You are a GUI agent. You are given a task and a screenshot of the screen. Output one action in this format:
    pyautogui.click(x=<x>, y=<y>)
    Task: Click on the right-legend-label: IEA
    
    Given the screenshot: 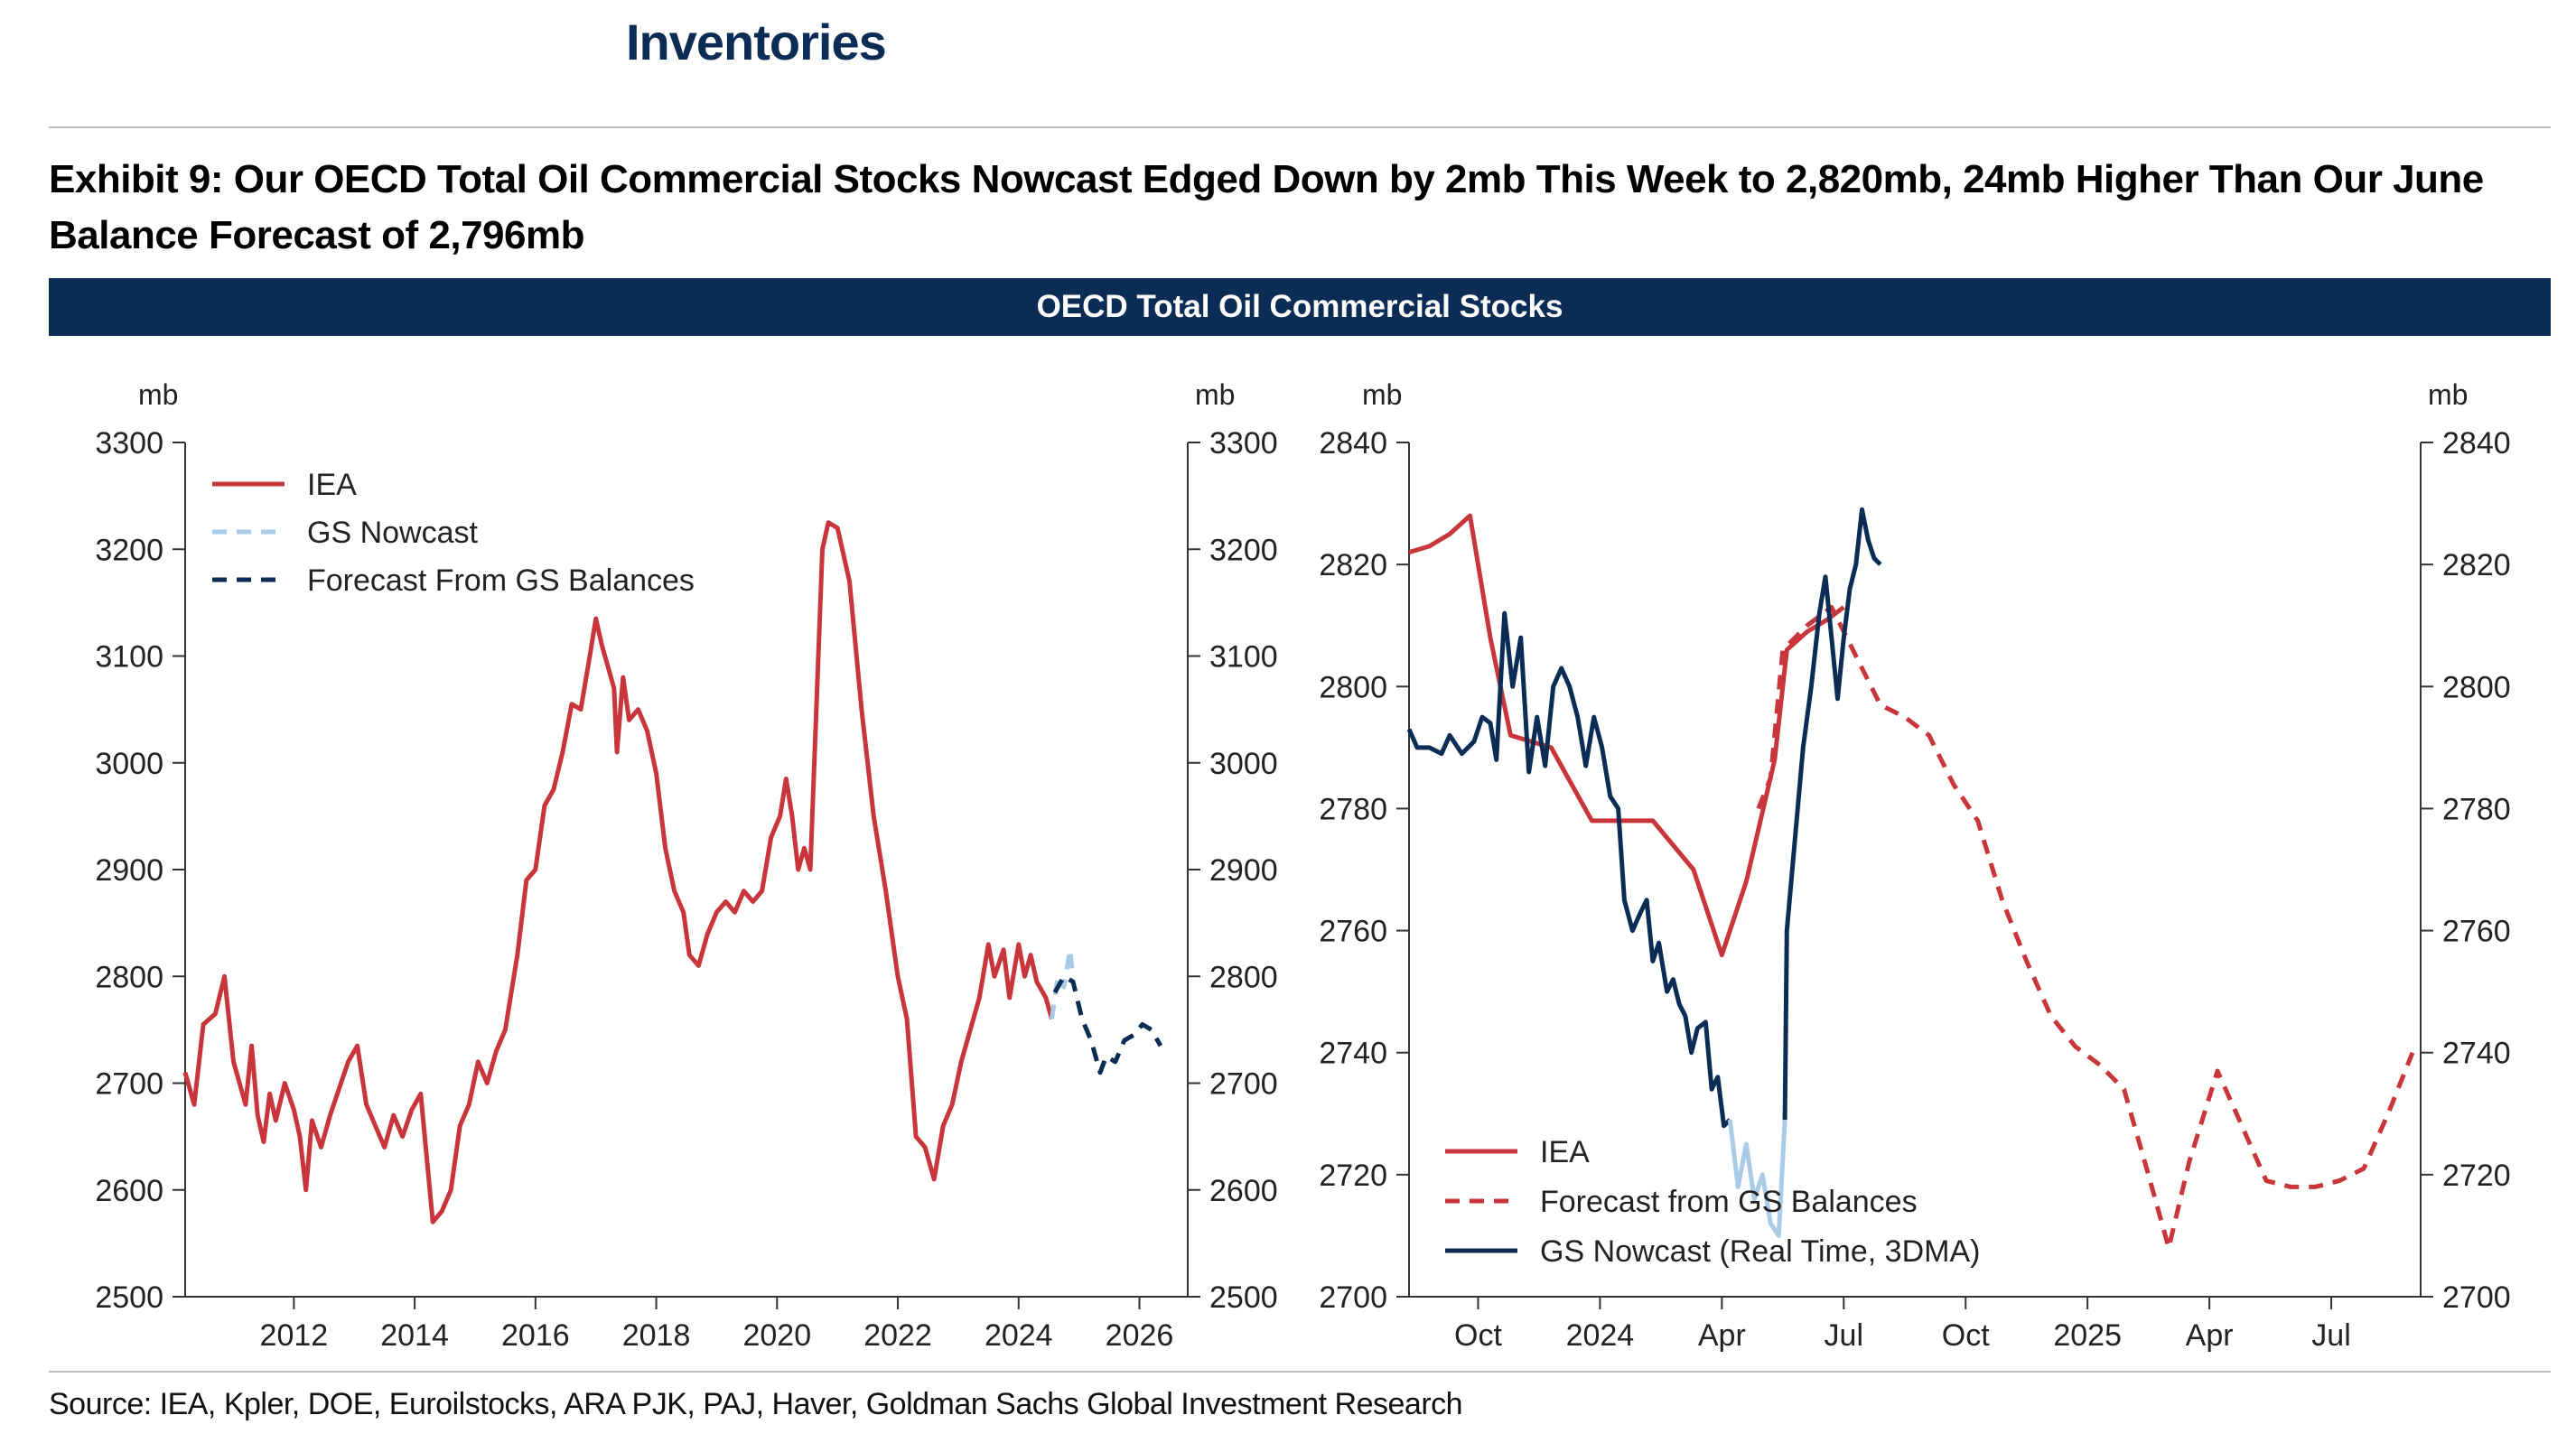 What is the action you would take?
    pyautogui.click(x=1565, y=1152)
    